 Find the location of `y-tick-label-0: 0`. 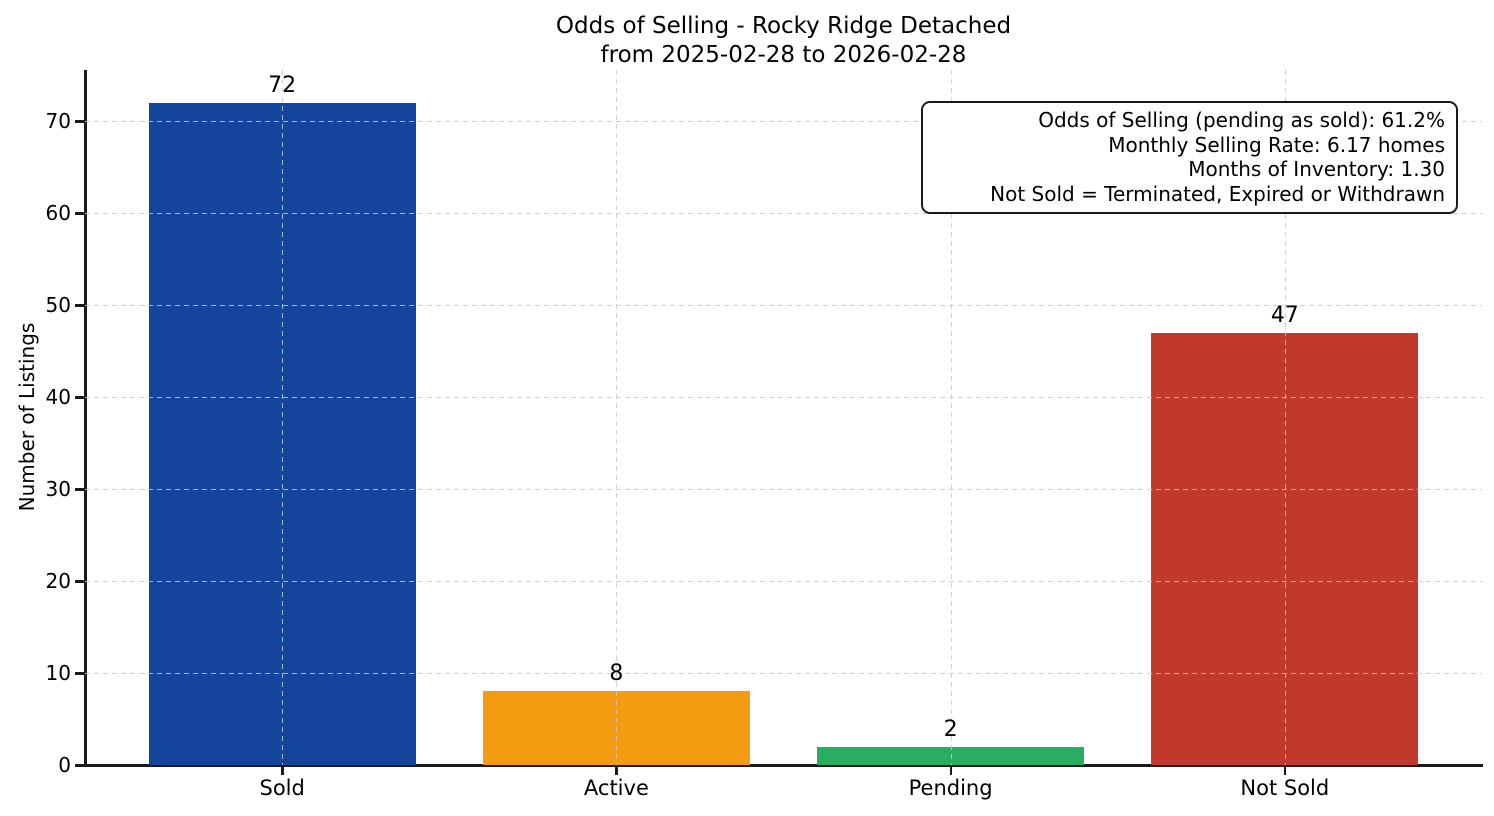

y-tick-label-0: 0 is located at coordinates (64, 765).